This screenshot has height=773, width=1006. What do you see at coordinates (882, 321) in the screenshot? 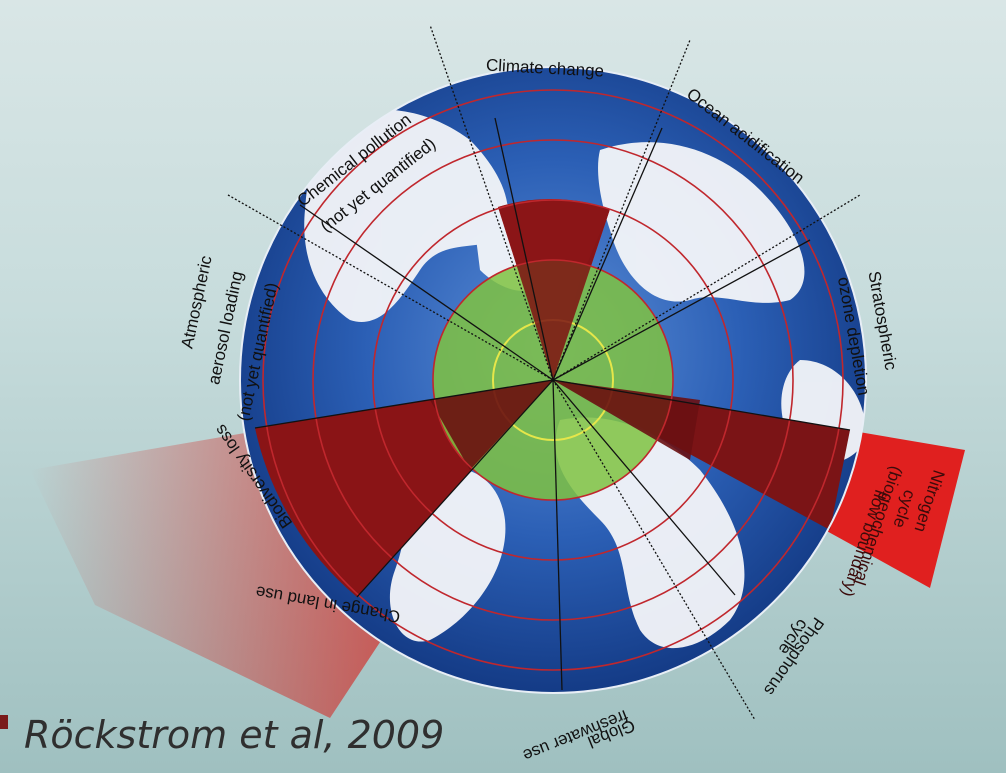
I see `label-stratospheric-ozone-1: Stratospheric` at bounding box center [882, 321].